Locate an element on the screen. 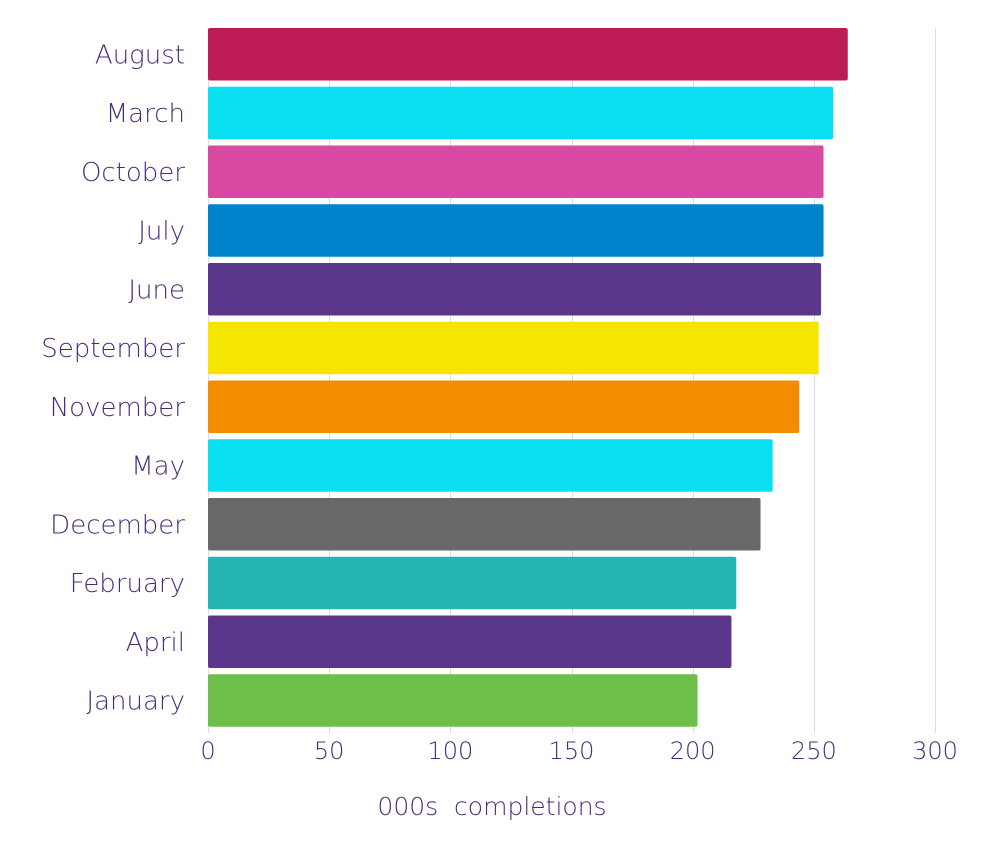  bar-august is located at coordinates (528, 54).